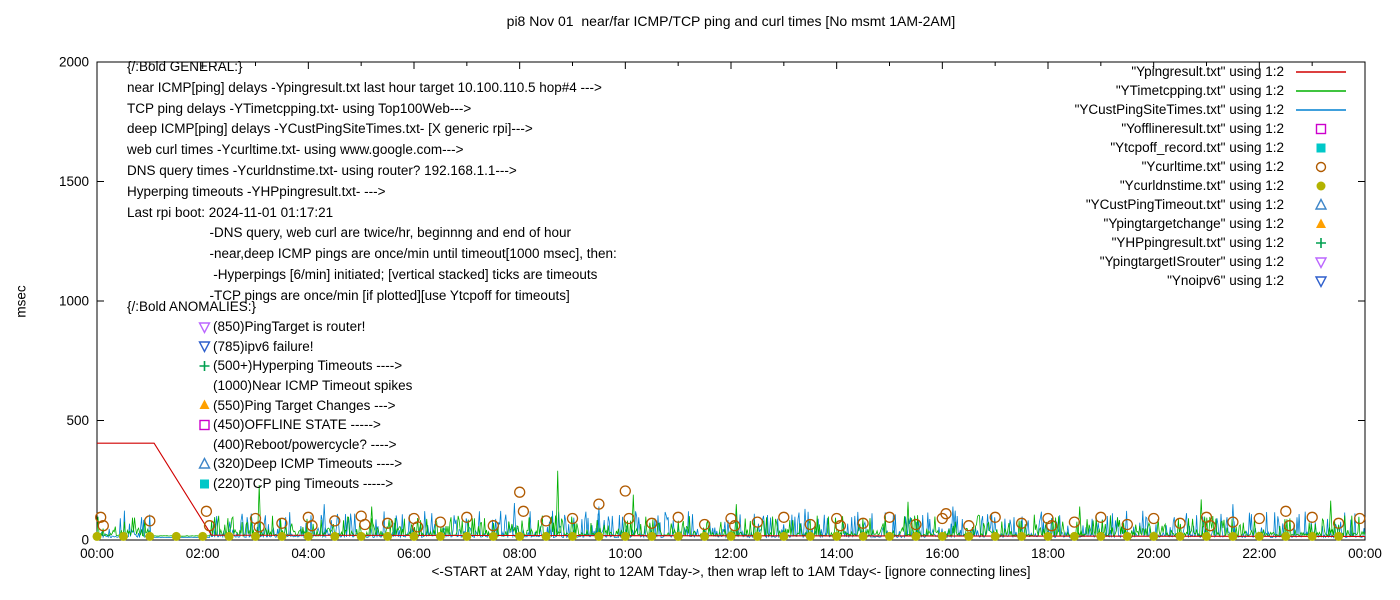 The height and width of the screenshot is (600, 1400). What do you see at coordinates (203, 553) in the screenshot?
I see `x-tick-label: 02:00` at bounding box center [203, 553].